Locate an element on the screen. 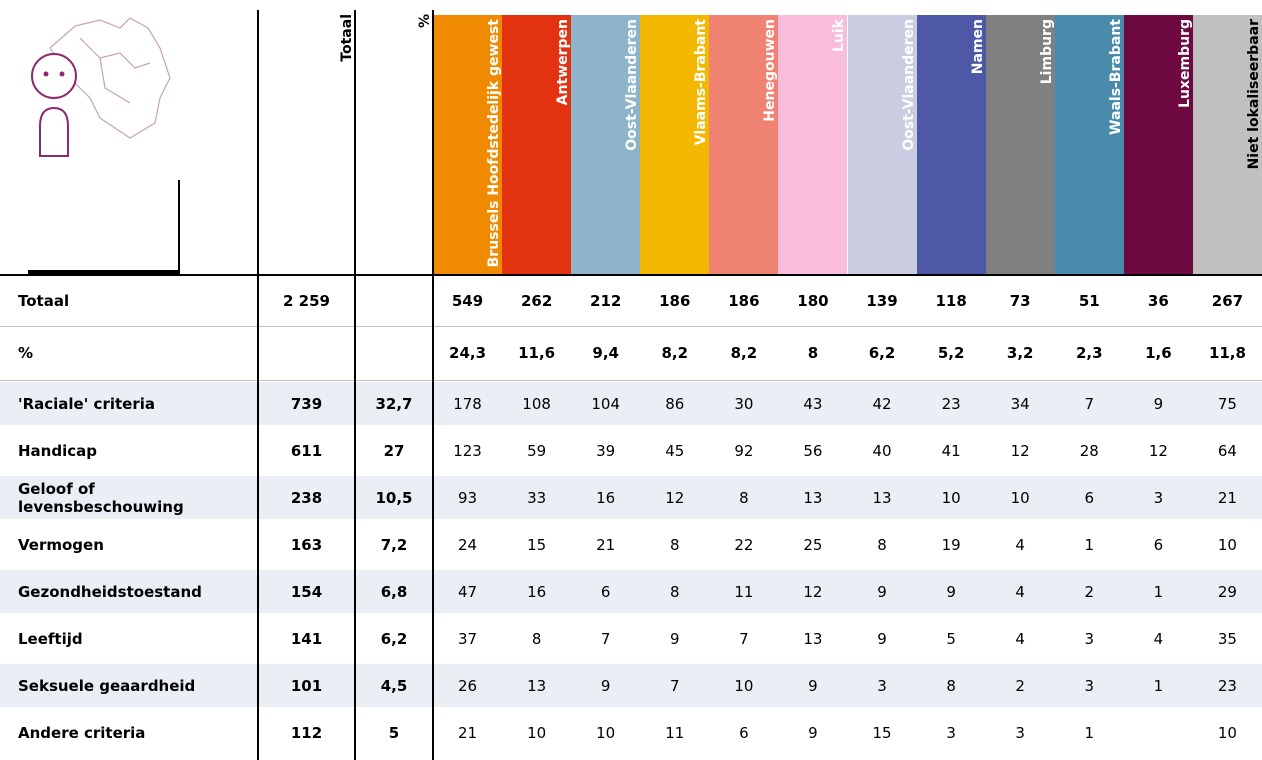 This screenshot has height=760, width=1262. column-label: Luxemburg is located at coordinates (1184, 63).